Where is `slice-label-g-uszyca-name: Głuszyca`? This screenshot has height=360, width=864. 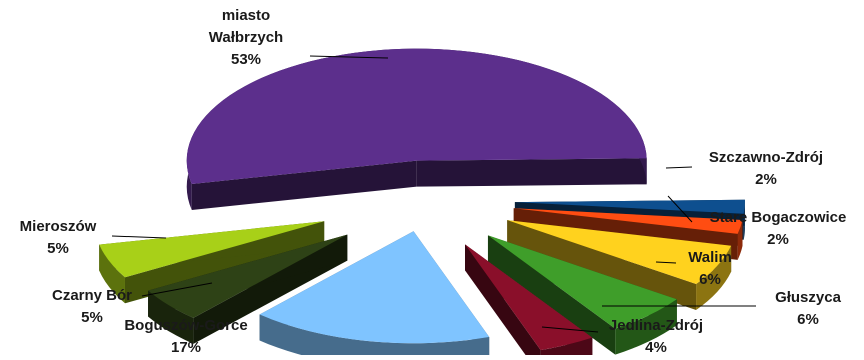 slice-label-g-uszyca-name: Głuszyca is located at coordinates (808, 297).